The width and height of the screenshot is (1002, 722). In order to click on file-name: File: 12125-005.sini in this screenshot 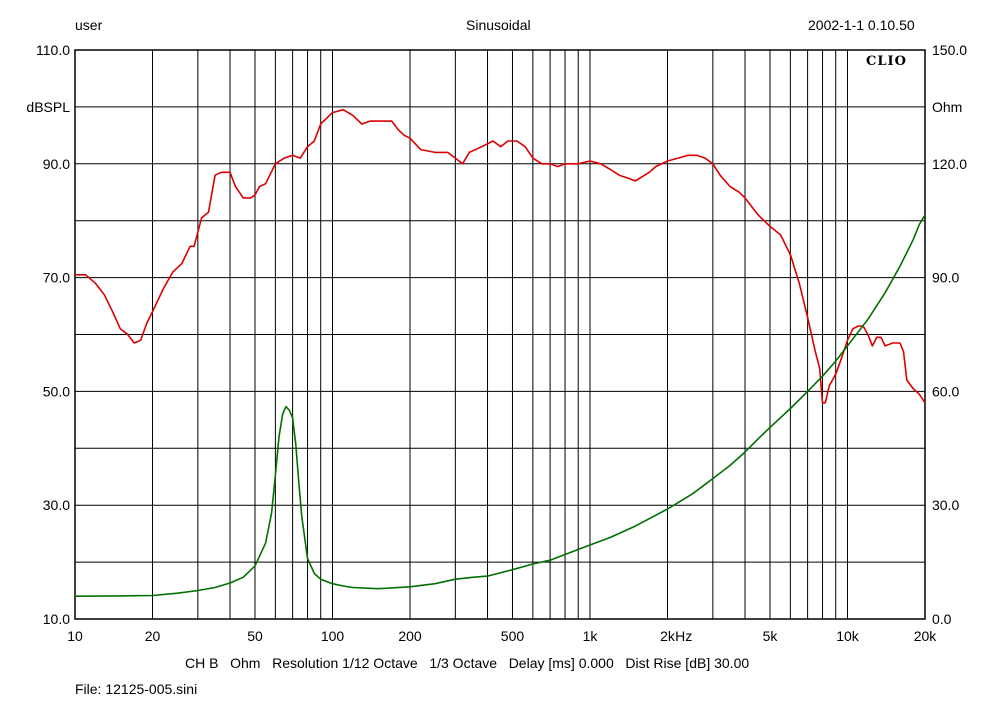, I will do `click(136, 689)`.